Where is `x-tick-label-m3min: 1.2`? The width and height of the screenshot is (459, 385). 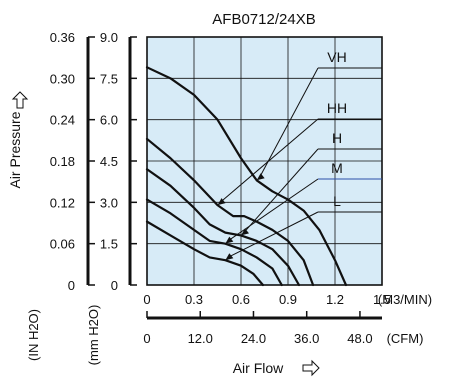
x-tick-label-m3min: 1.2 is located at coordinates (335, 299).